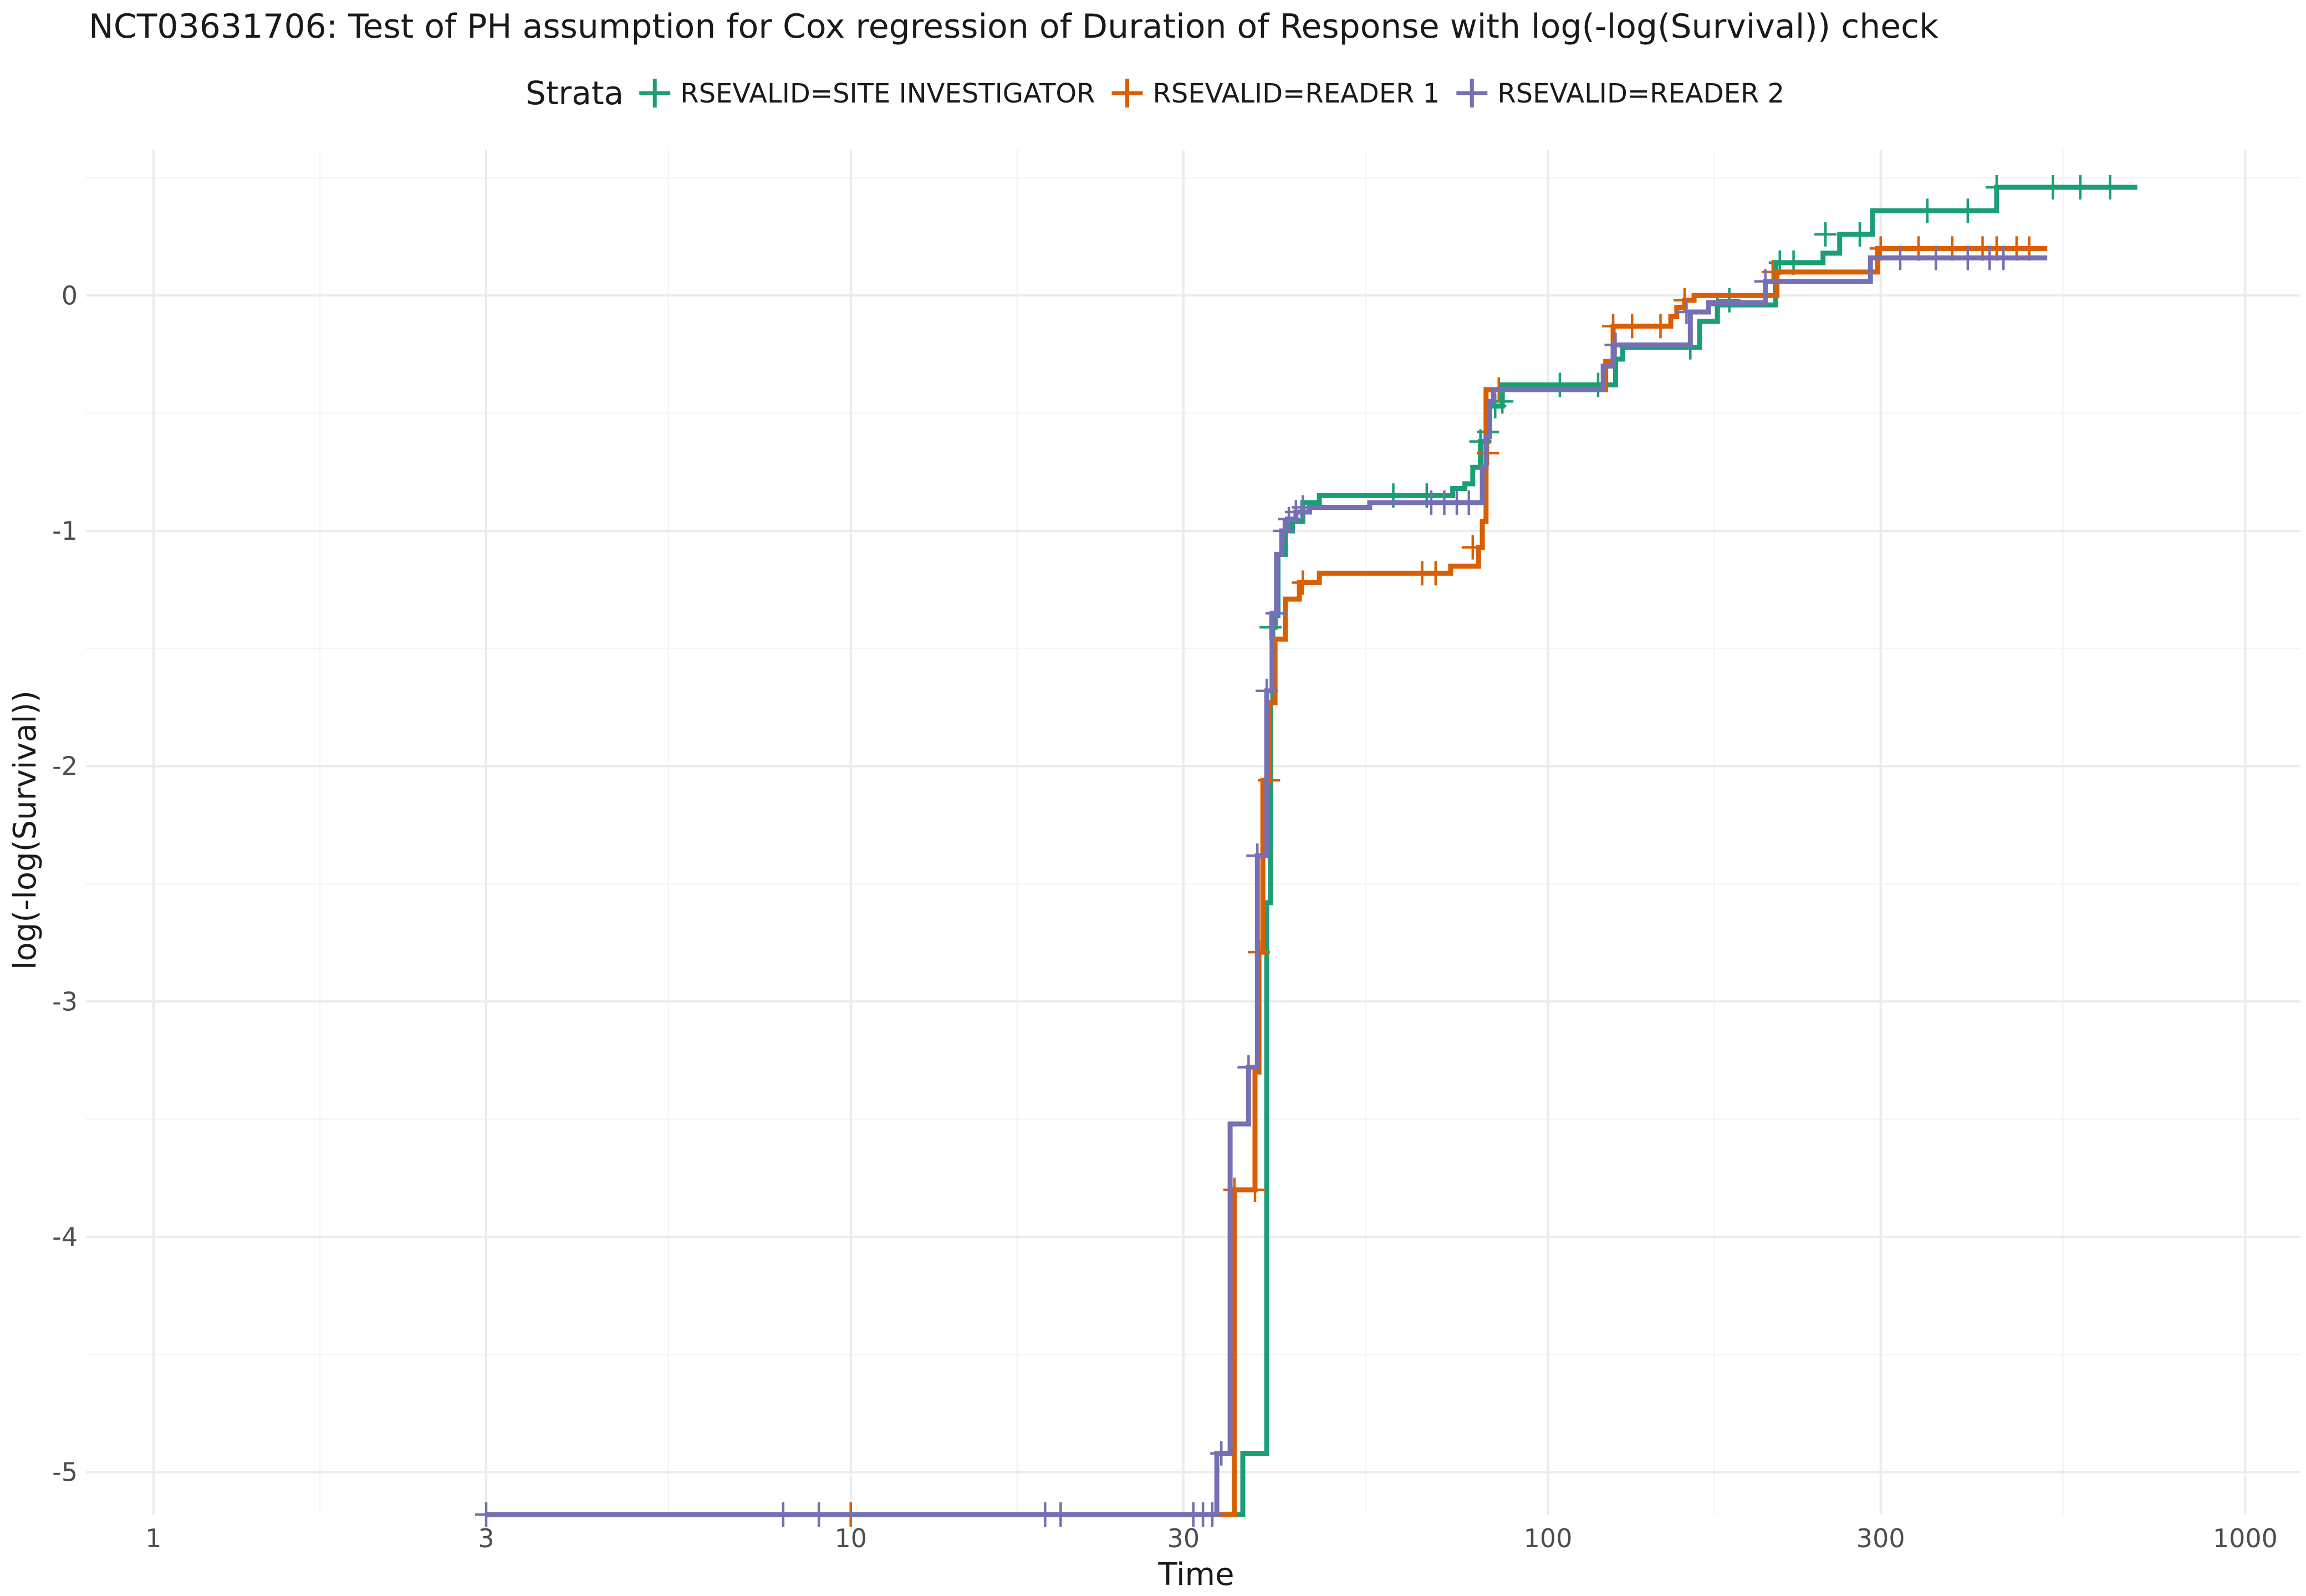 This screenshot has height=1596, width=2306. Describe the element at coordinates (1880, 1538) in the screenshot. I see `x-tick-label: 300` at that location.